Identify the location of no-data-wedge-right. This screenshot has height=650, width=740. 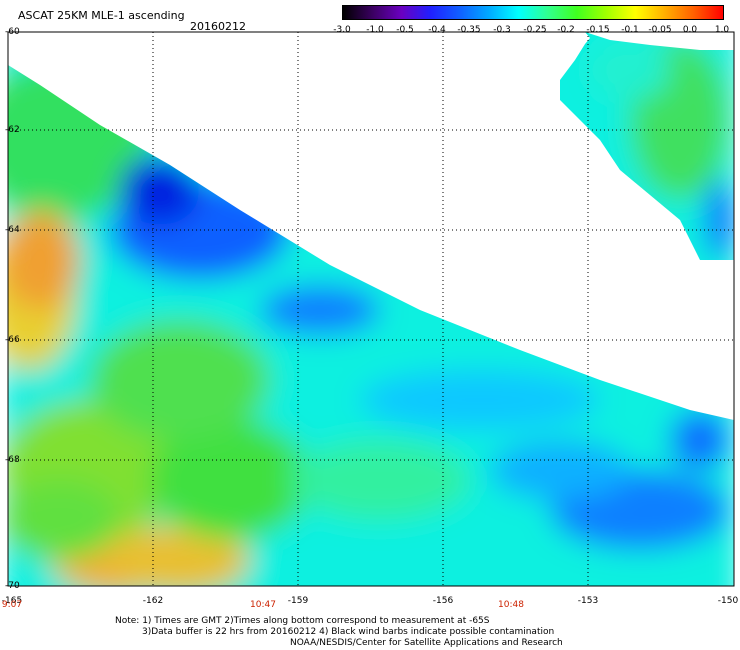
(659, 41).